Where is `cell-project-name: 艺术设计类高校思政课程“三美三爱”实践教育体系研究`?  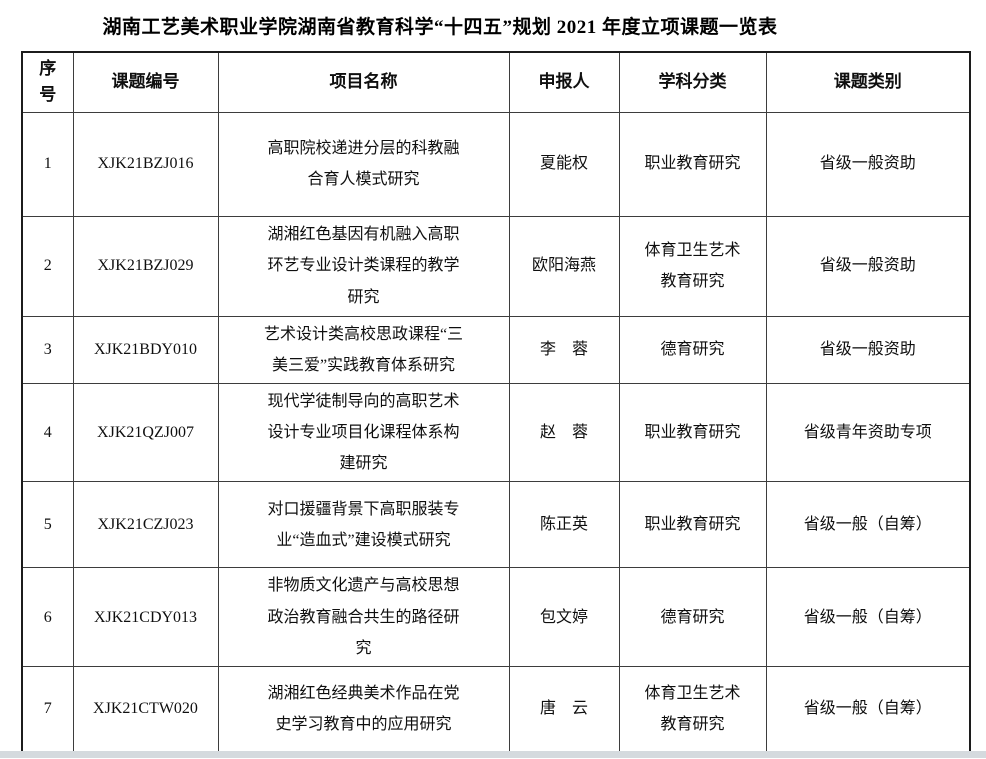
cell-project-name: 艺术设计类高校思政课程“三美三爱”实践教育体系研究 is located at coordinates (363, 349).